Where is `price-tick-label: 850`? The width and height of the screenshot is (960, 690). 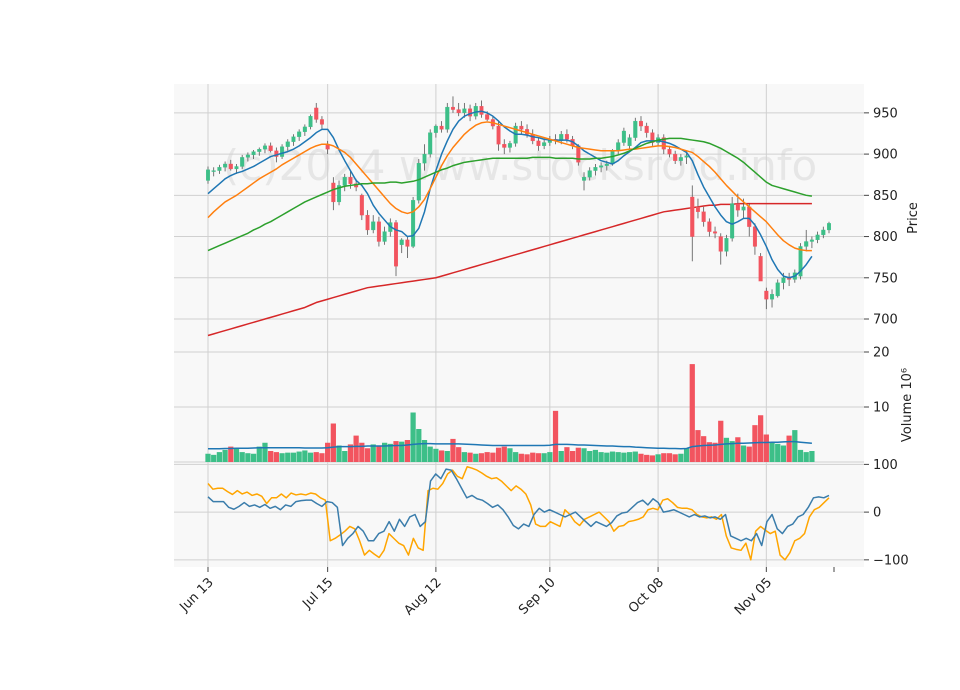
price-tick-label: 850 is located at coordinates (885, 196).